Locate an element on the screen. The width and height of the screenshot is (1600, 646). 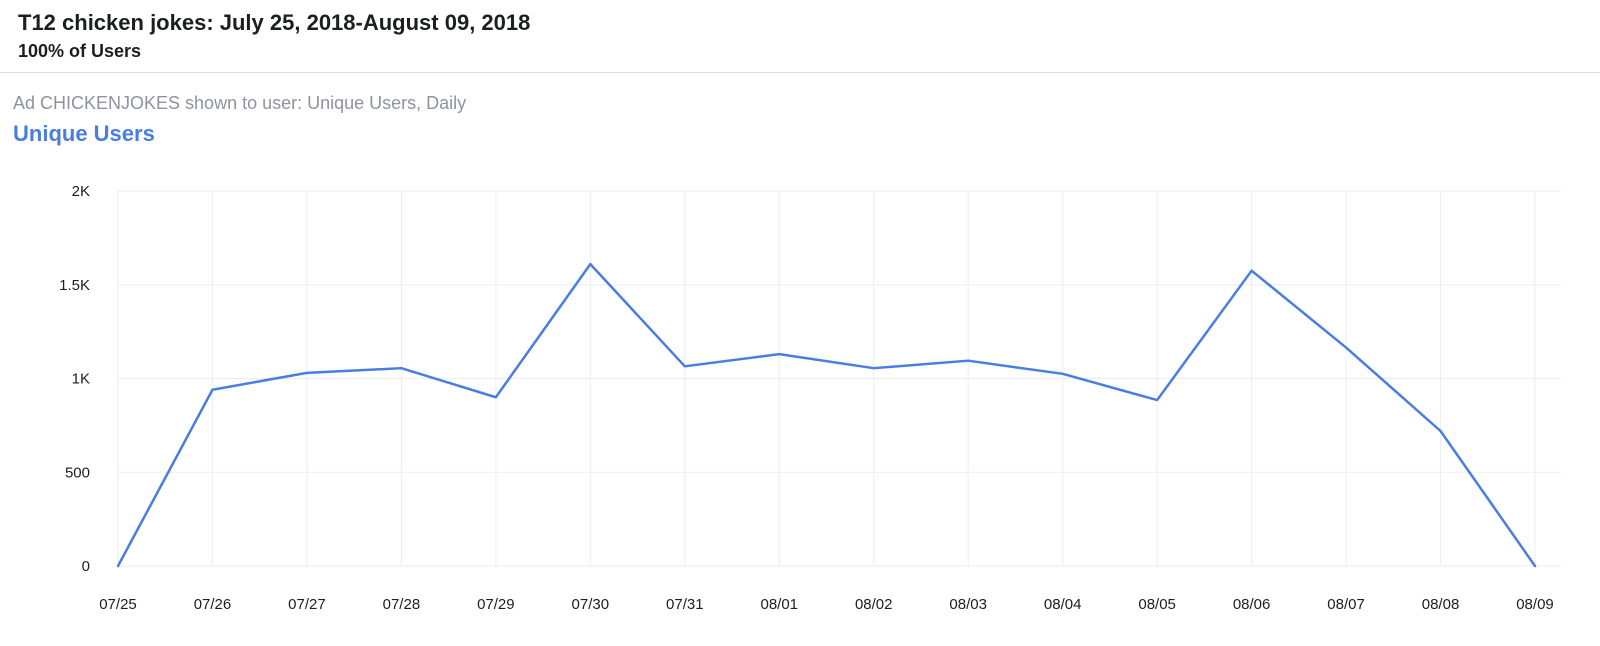
x-tick-label: 08/06 is located at coordinates (1252, 604).